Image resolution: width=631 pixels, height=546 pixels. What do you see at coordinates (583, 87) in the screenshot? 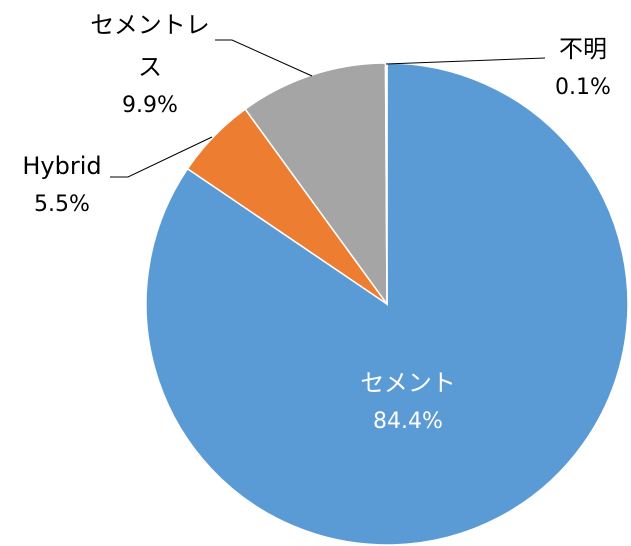
I see `value-label: 0.1%` at bounding box center [583, 87].